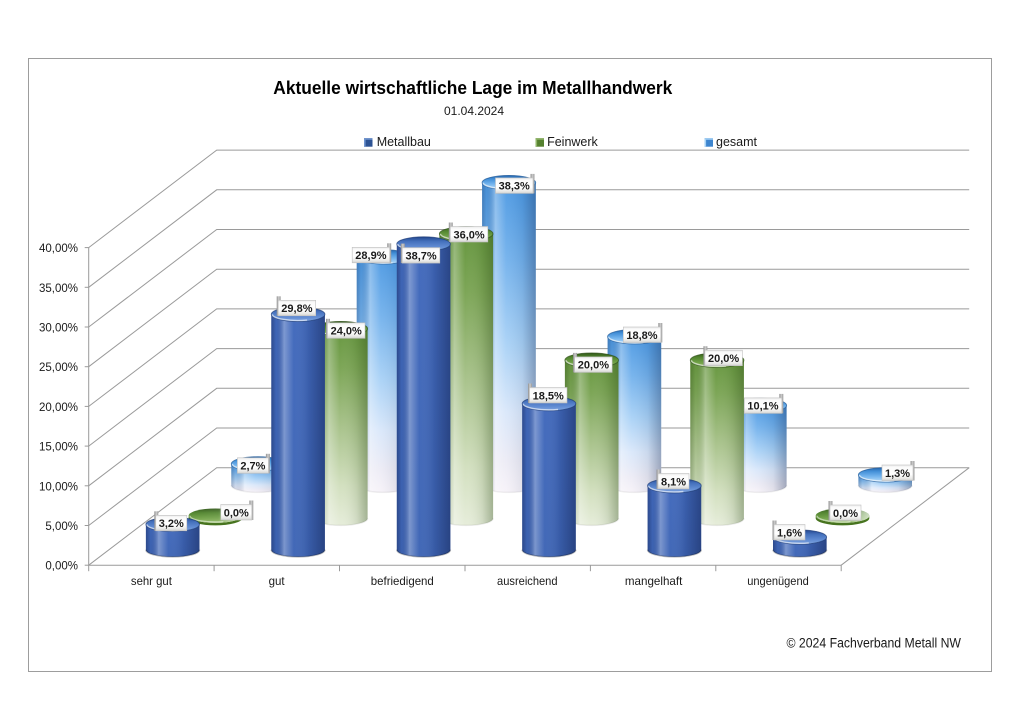  What do you see at coordinates (789, 533) in the screenshot?
I see `svg-text: 1,6%` at bounding box center [789, 533].